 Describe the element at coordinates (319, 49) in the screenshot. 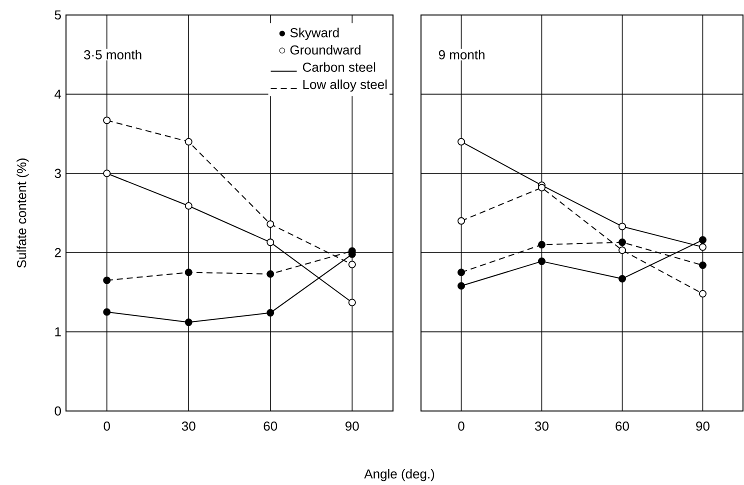

I see `annotation: ○ Groundward` at that location.